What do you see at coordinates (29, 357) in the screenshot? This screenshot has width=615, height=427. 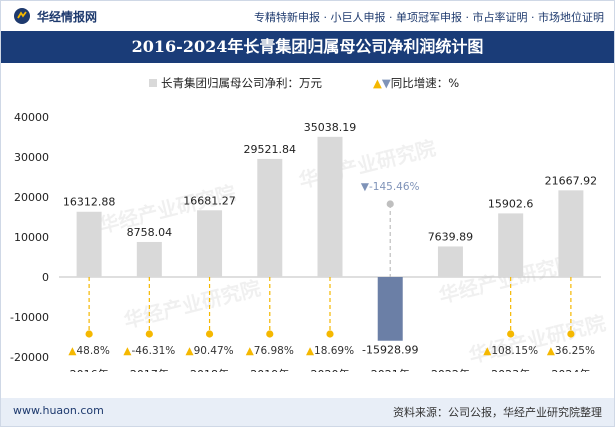 I see `y-tick-label: -20000` at bounding box center [29, 357].